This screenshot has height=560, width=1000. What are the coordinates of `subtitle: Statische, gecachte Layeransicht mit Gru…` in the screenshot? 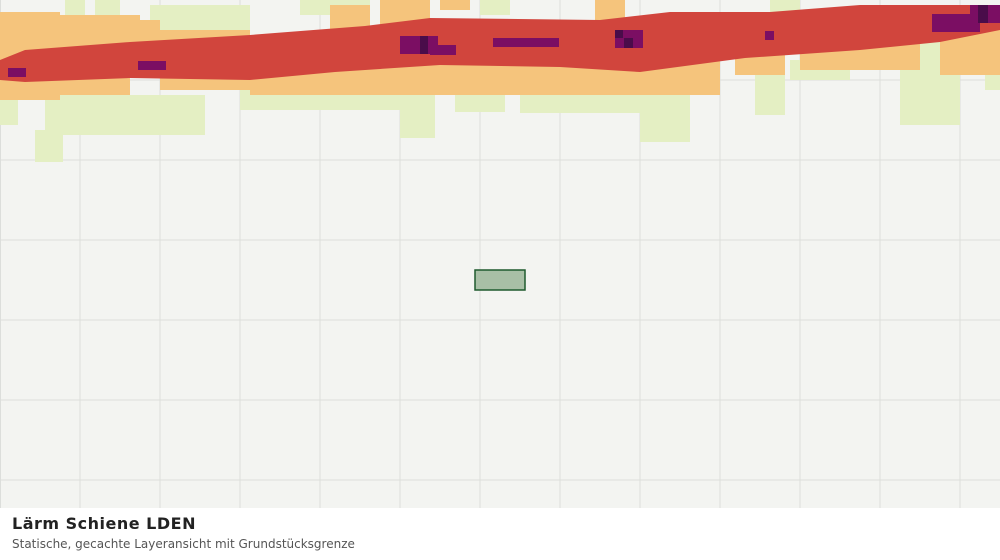 It's located at (183, 544).